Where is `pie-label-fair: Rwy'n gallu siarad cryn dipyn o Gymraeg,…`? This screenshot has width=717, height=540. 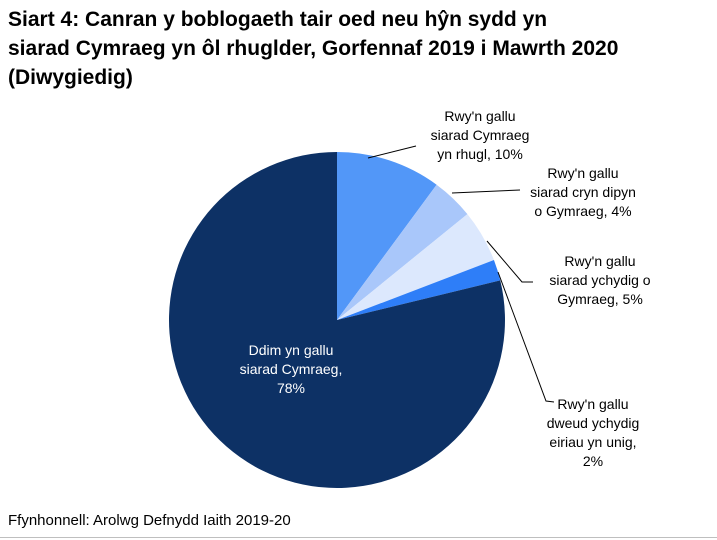
pie-label-fair: Rwy'n gallu siarad cryn dipyn o Gymraeg,… is located at coordinates (583, 192).